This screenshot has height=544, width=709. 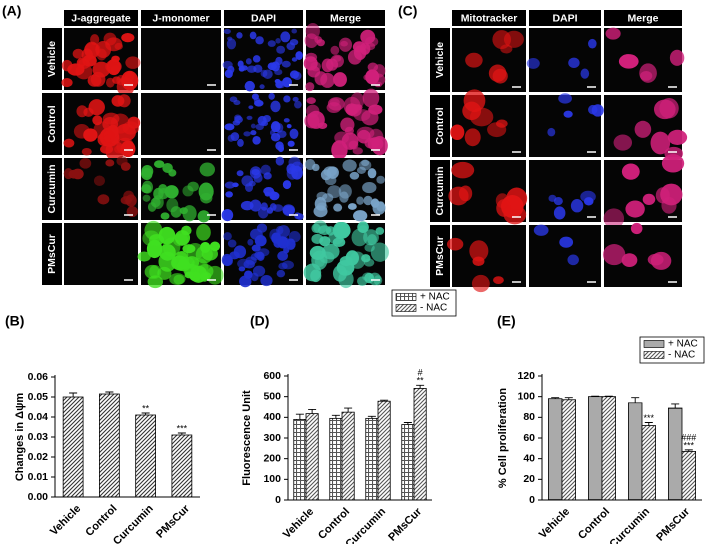 I want to click on significance-label: ###, so click(x=688, y=437).